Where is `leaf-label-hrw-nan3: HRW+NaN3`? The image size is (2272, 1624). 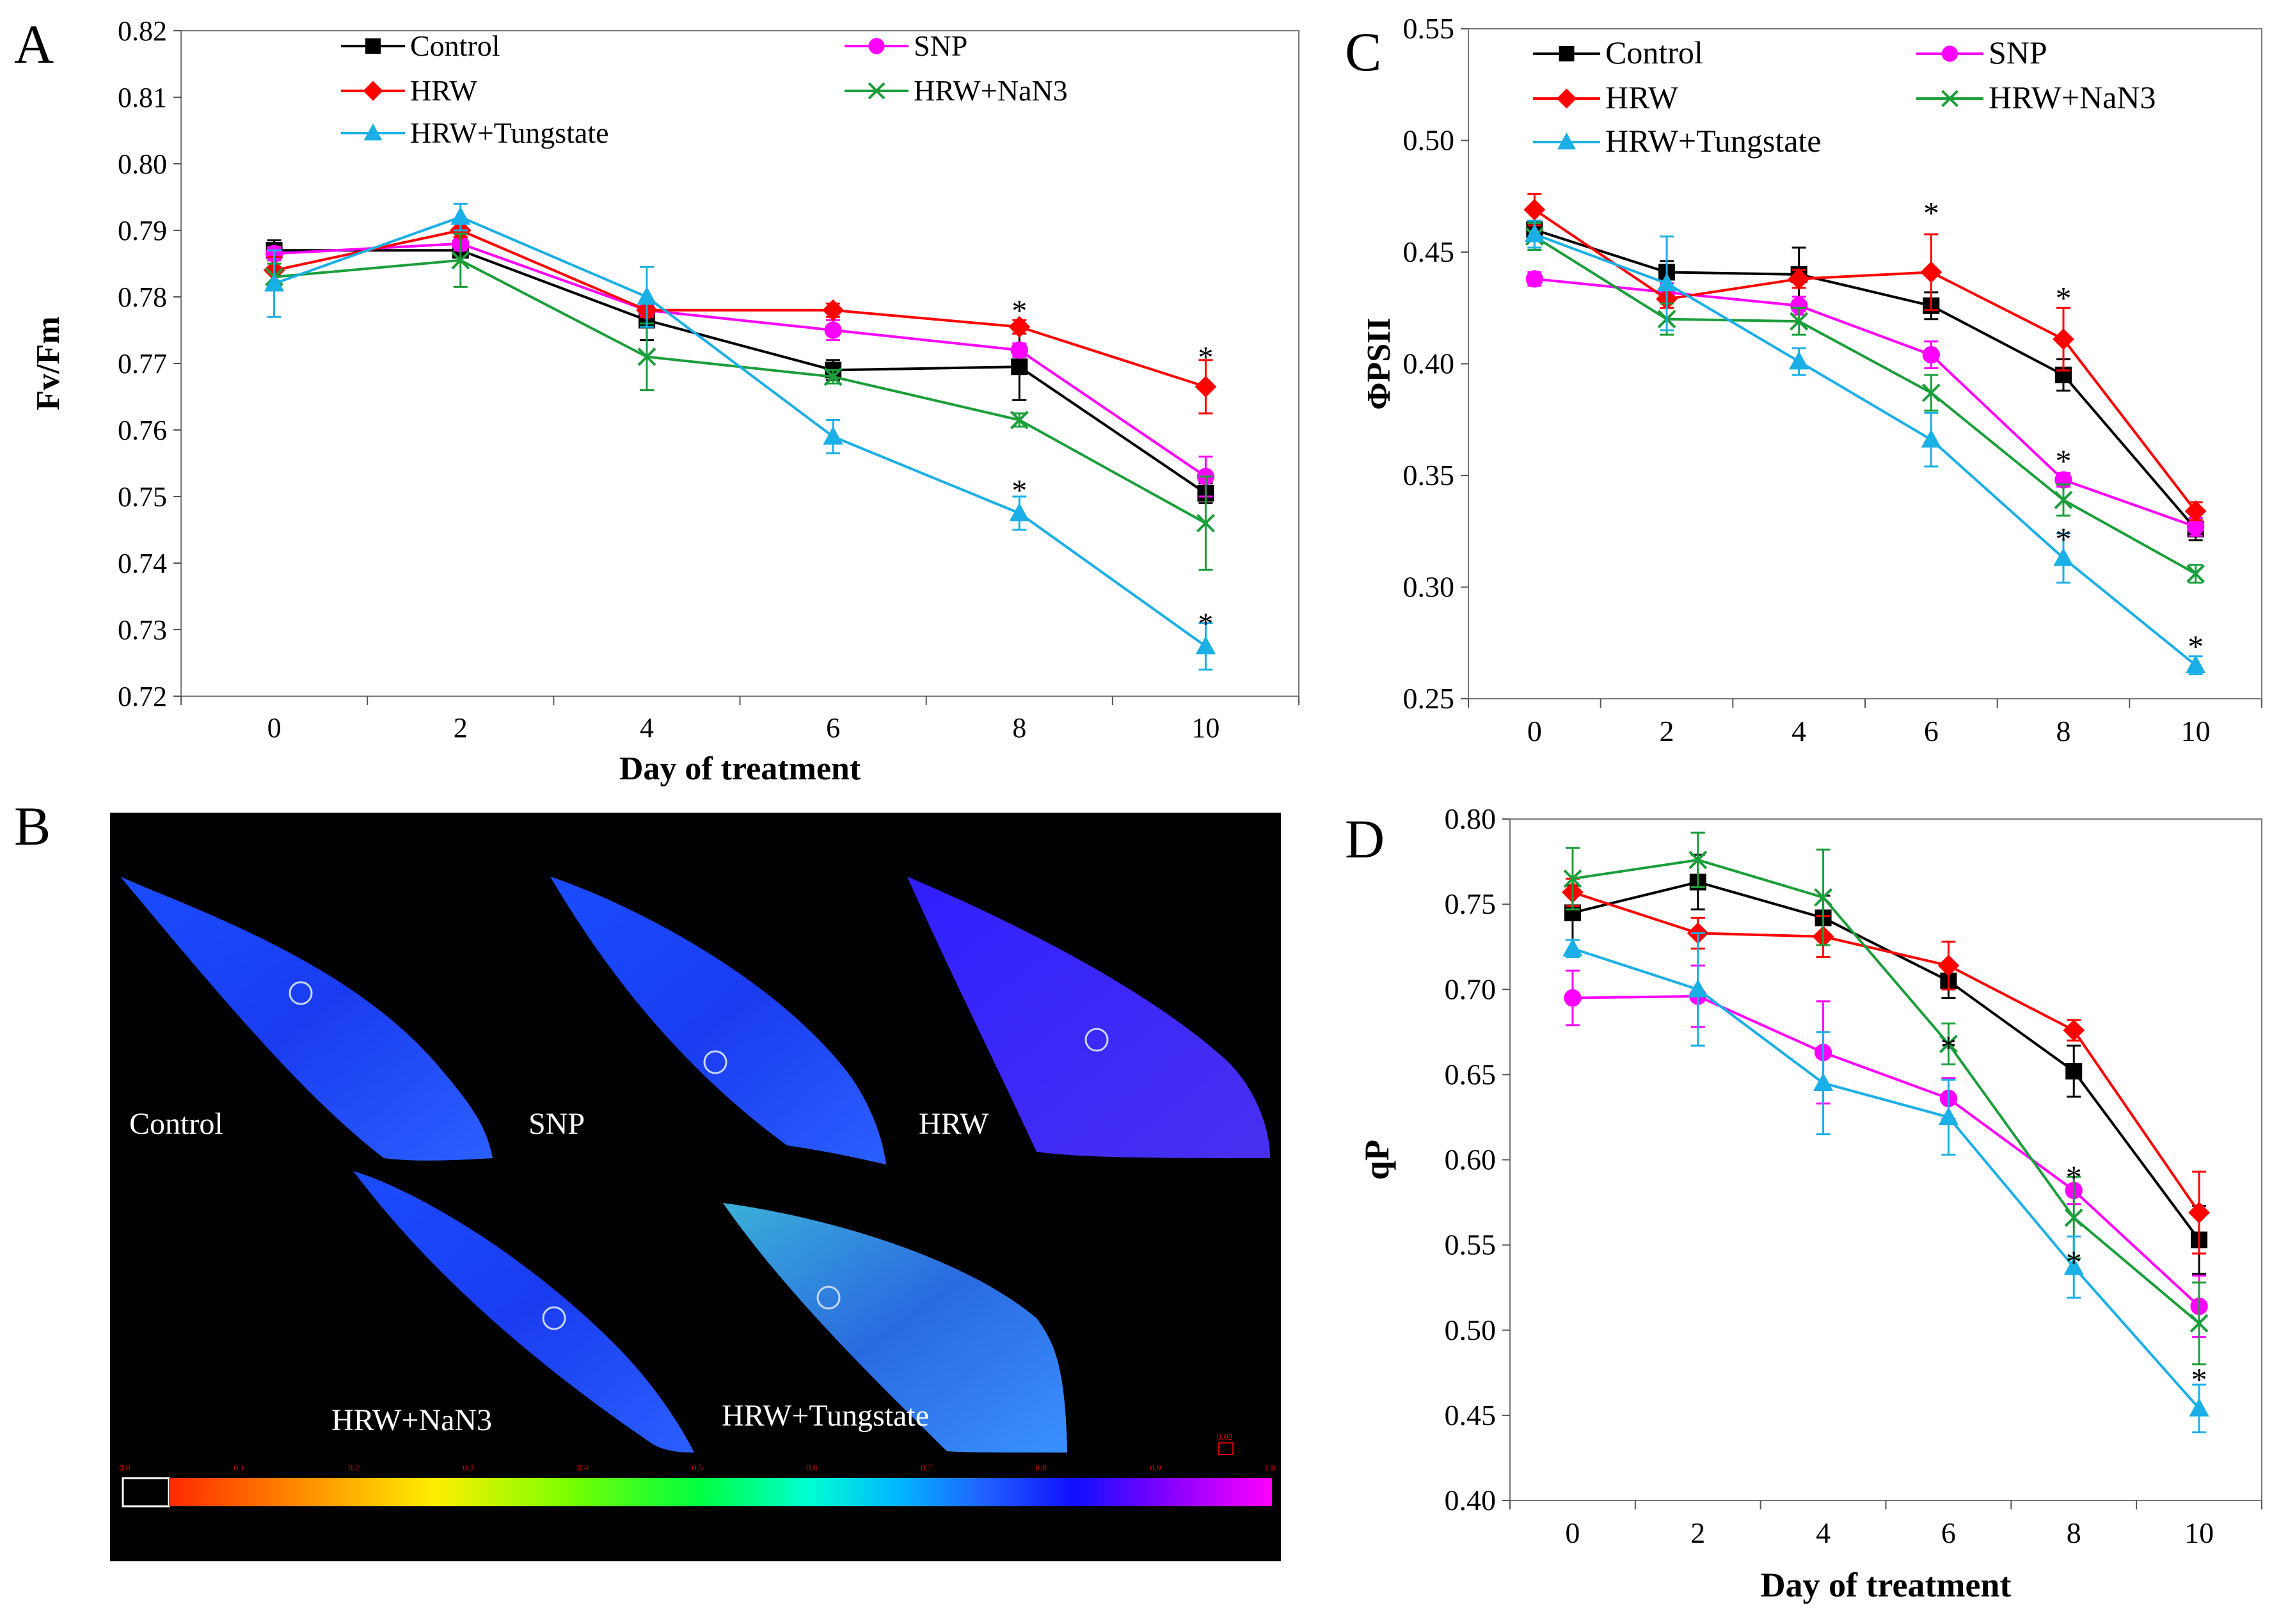 leaf-label-hrw-nan3: HRW+NaN3 is located at coordinates (412, 1420).